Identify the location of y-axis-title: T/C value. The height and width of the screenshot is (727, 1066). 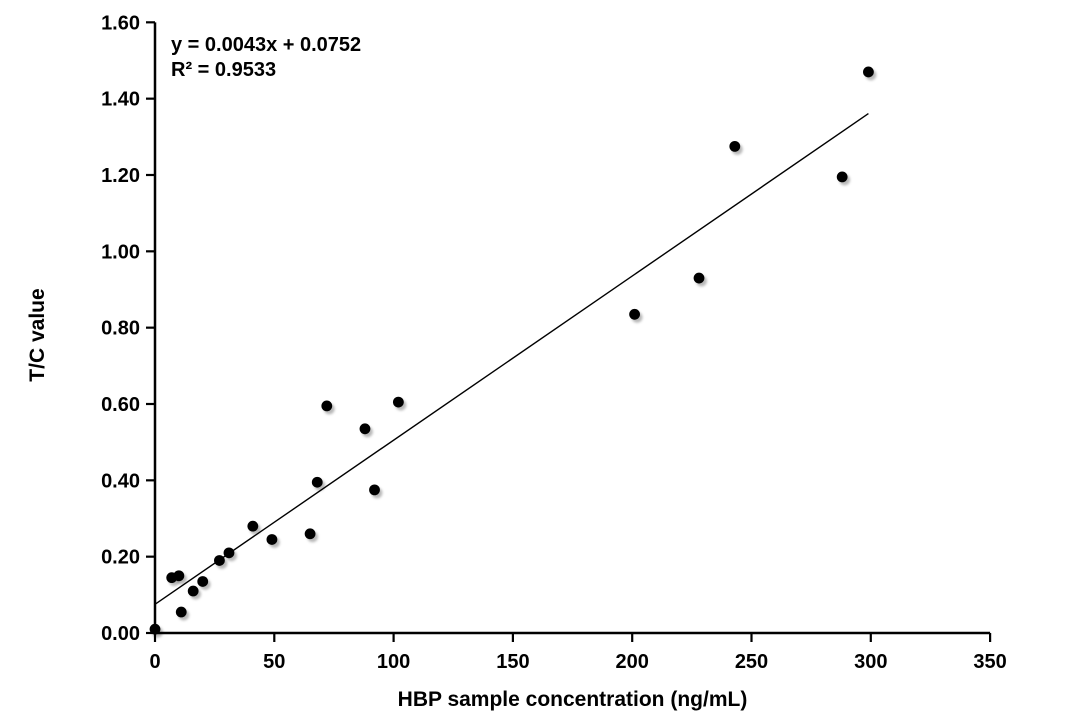
(37, 335).